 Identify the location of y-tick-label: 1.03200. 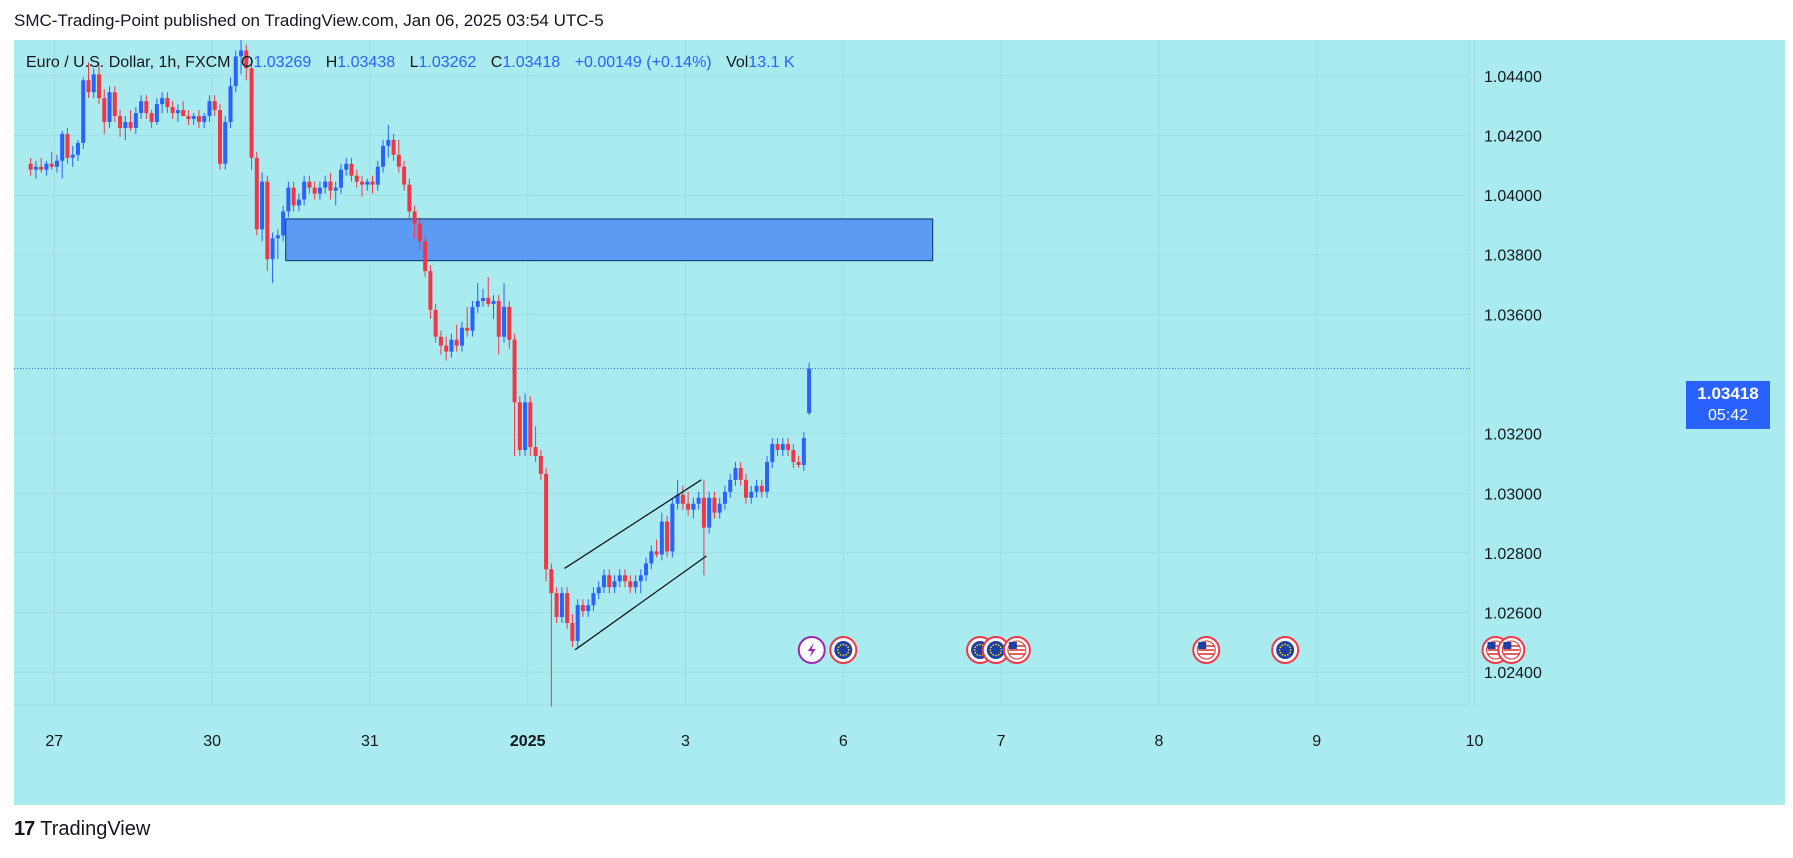
(1513, 435).